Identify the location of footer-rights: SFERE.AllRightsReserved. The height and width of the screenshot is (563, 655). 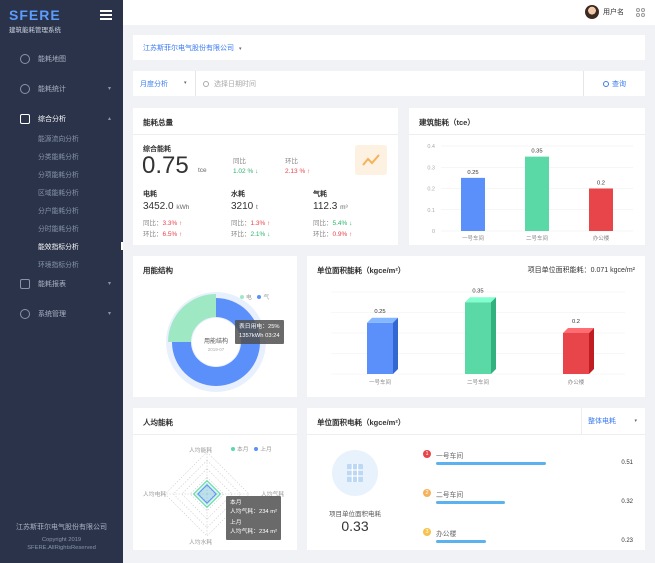
(61, 548).